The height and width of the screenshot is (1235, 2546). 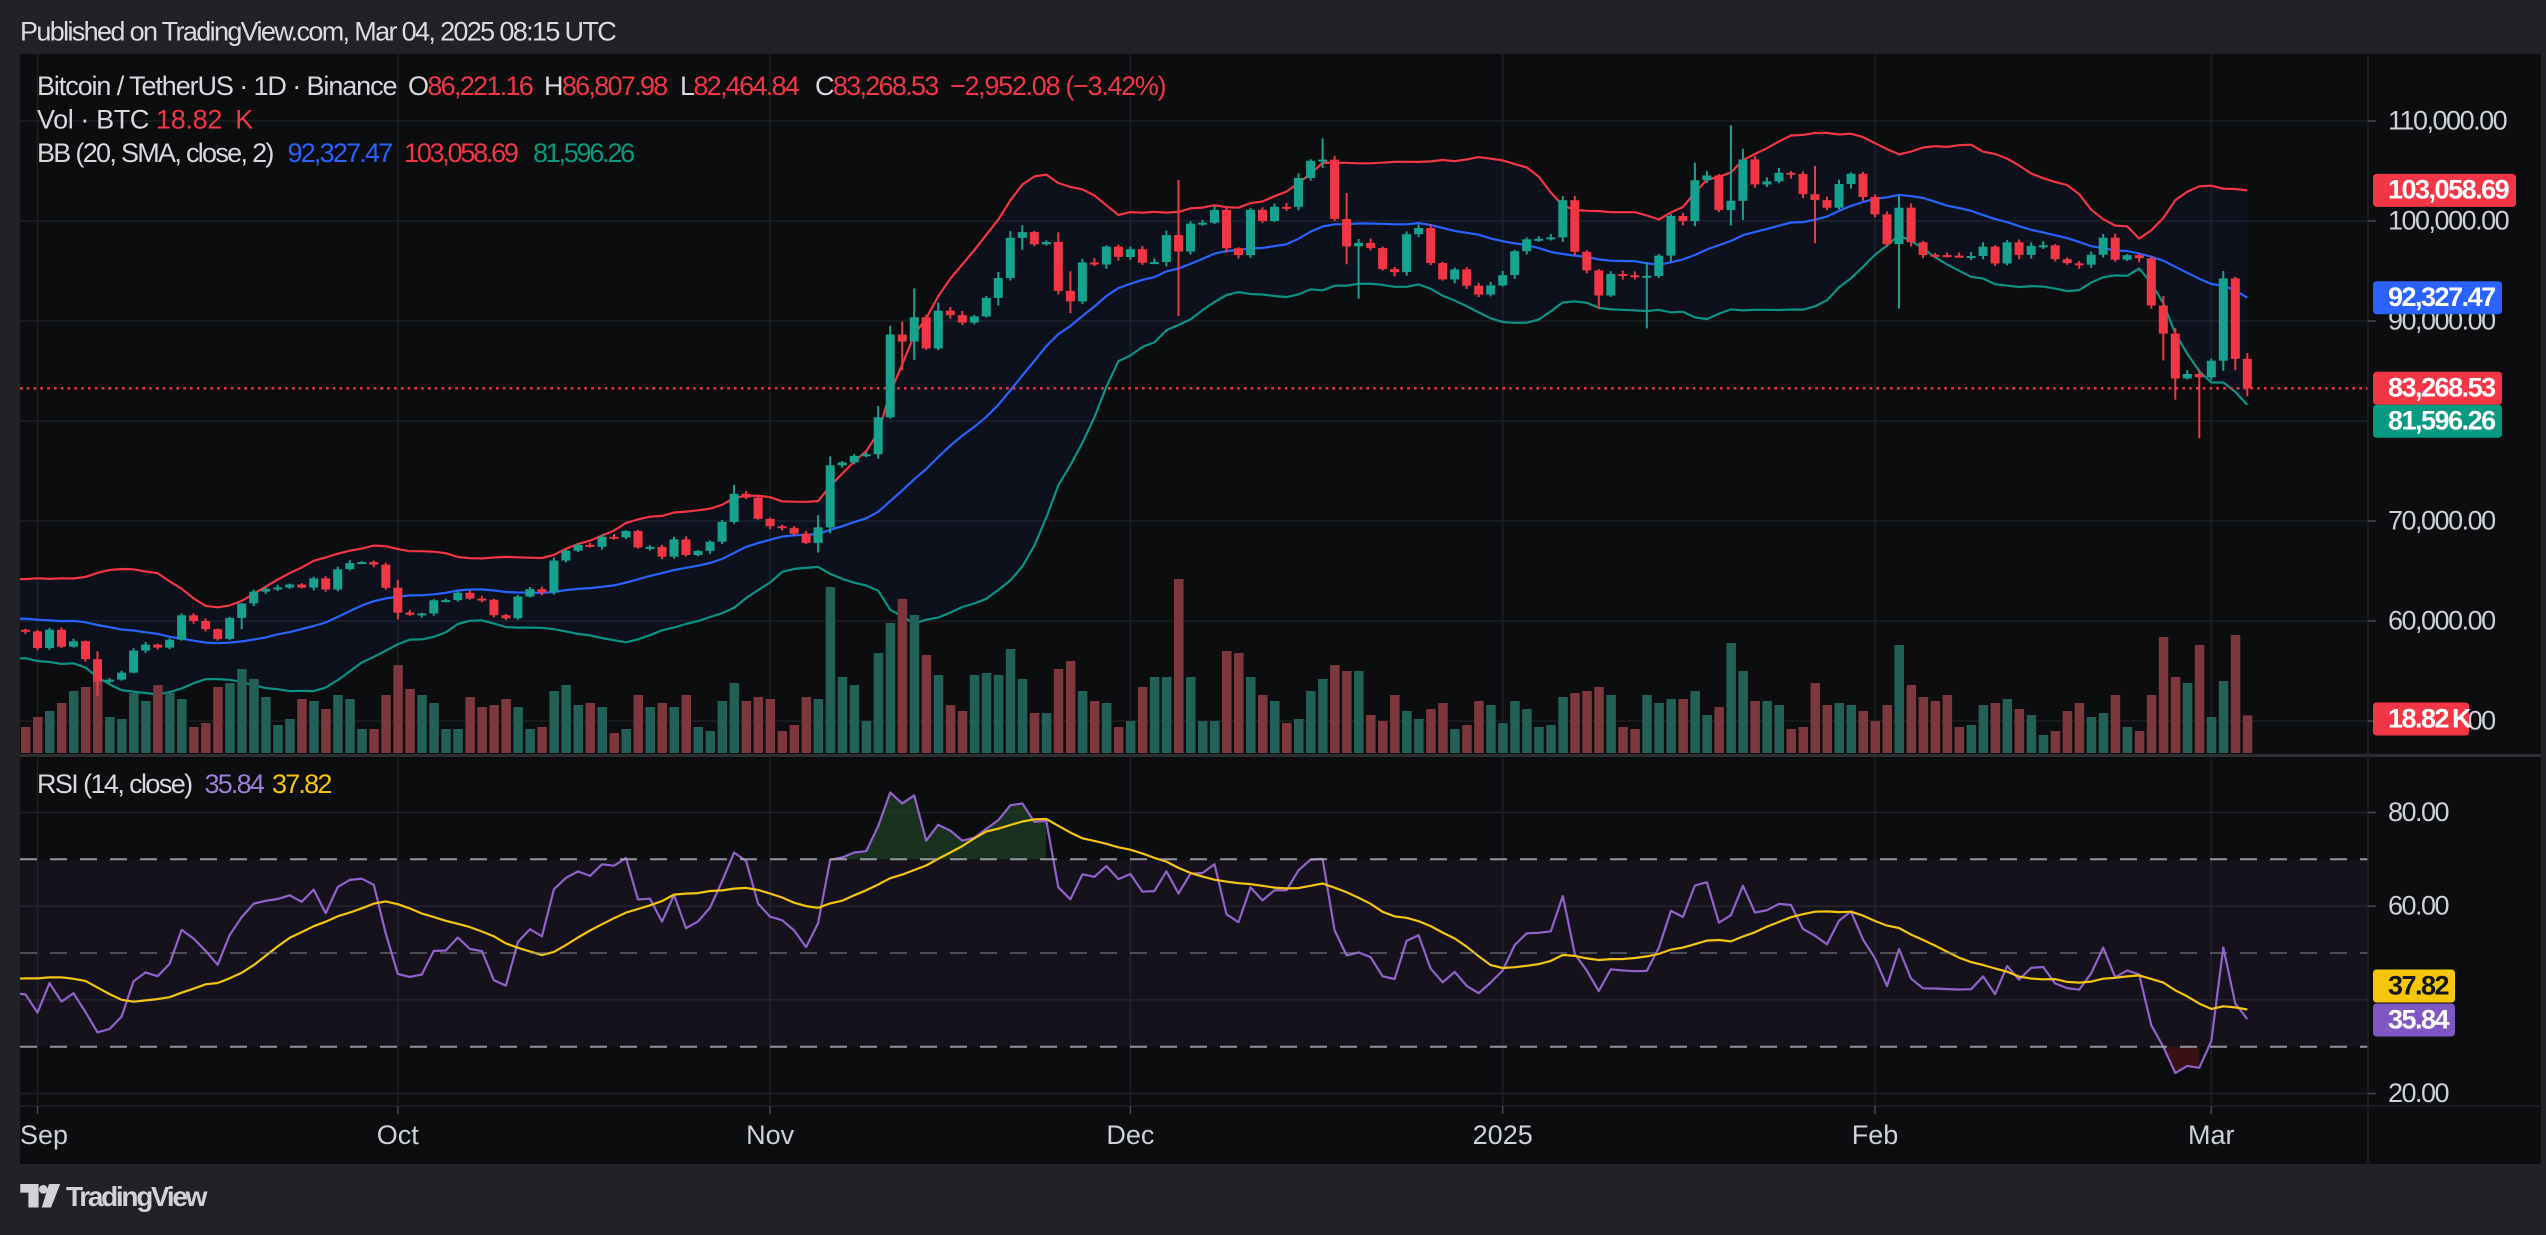 I want to click on svg-text: Nov, so click(x=770, y=1135).